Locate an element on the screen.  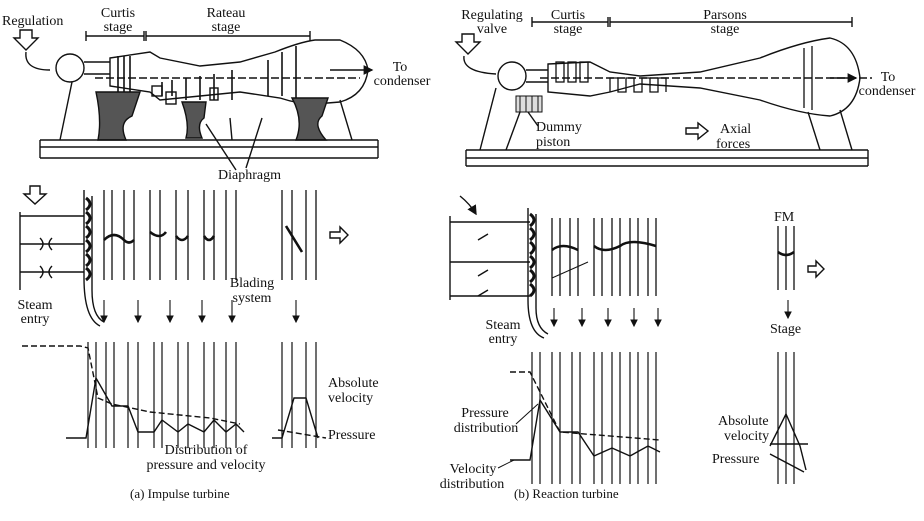
blading-system-label-1: Blading is located at coordinates (252, 283).